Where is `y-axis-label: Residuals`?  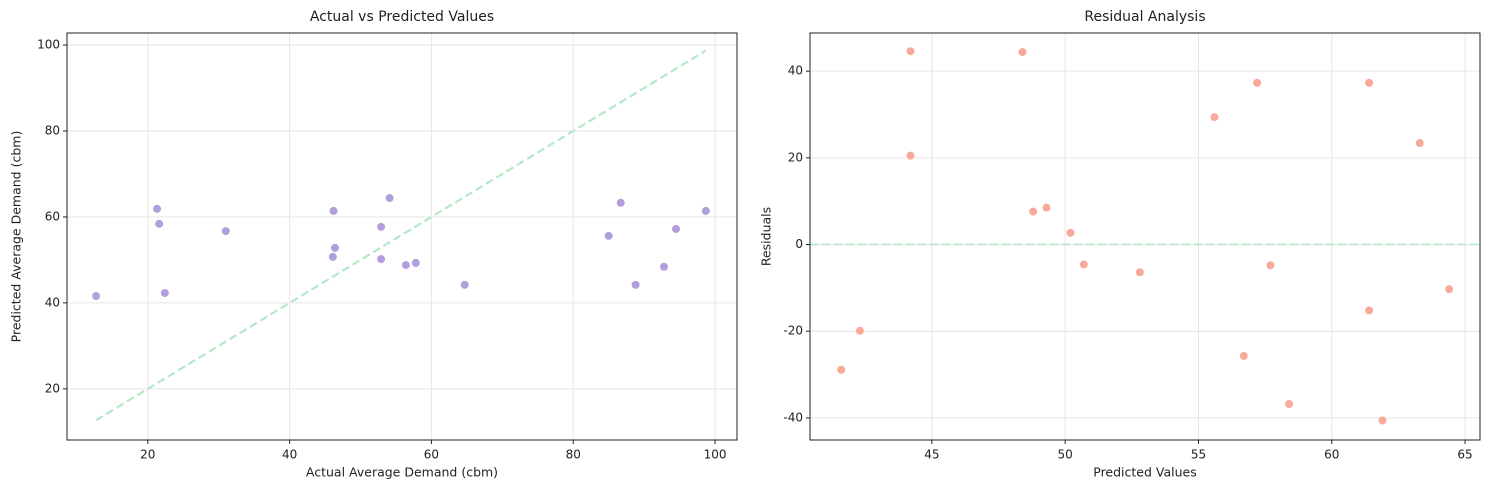
y-axis-label: Residuals is located at coordinates (766, 236).